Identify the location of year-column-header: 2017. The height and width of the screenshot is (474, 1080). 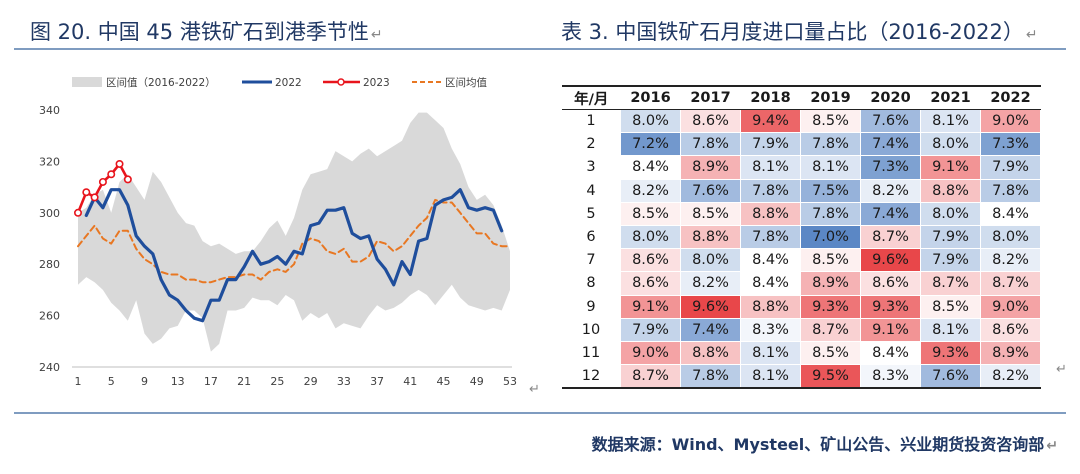
(710, 97).